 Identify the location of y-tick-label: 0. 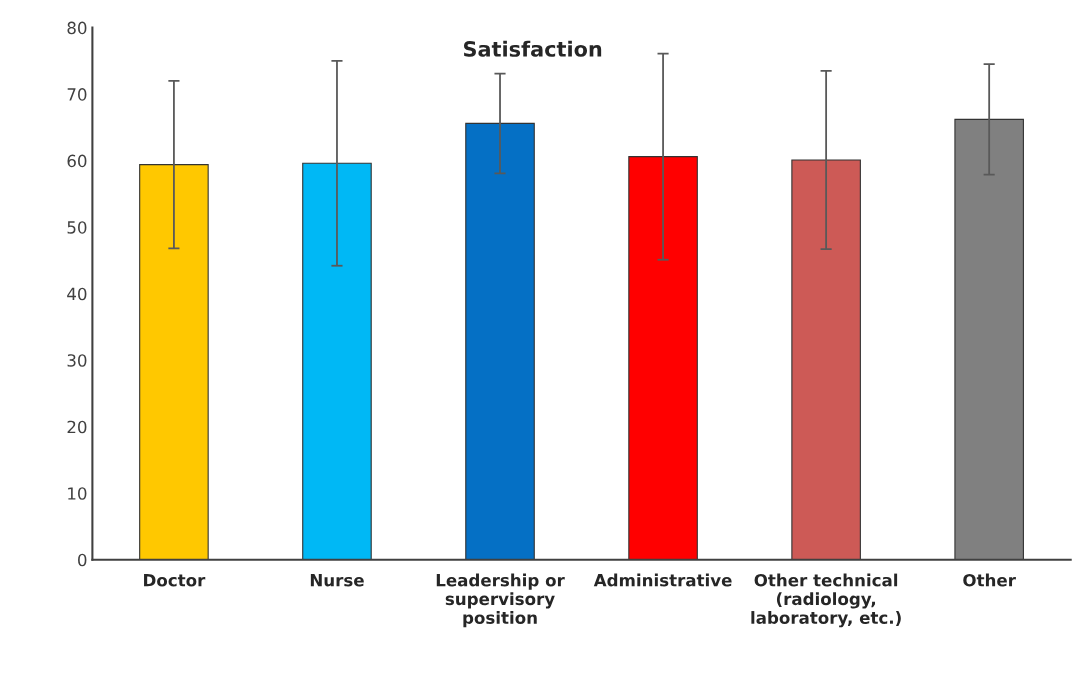
(82, 560).